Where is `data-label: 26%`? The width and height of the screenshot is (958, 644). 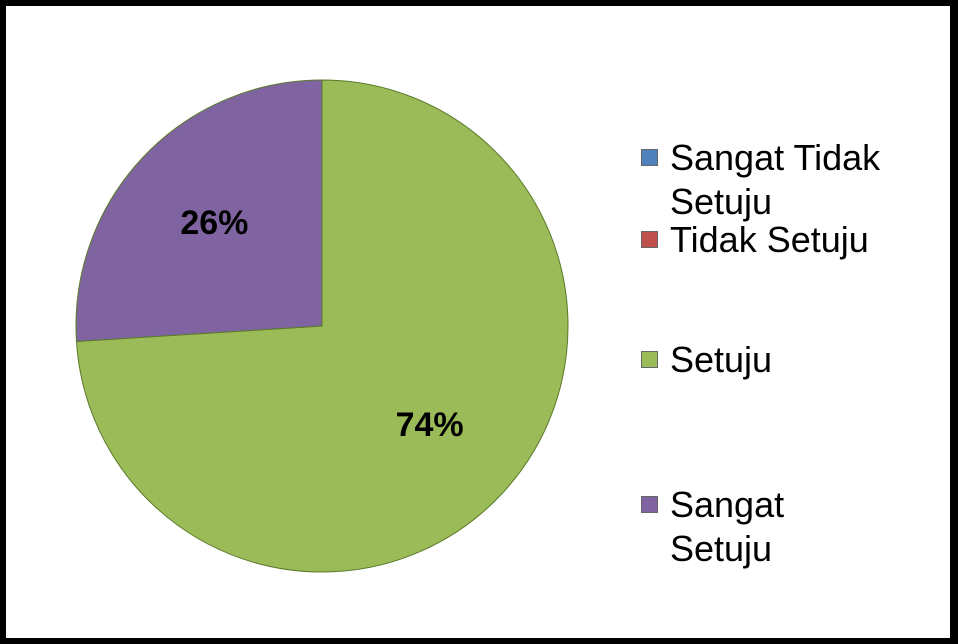
data-label: 26% is located at coordinates (214, 223).